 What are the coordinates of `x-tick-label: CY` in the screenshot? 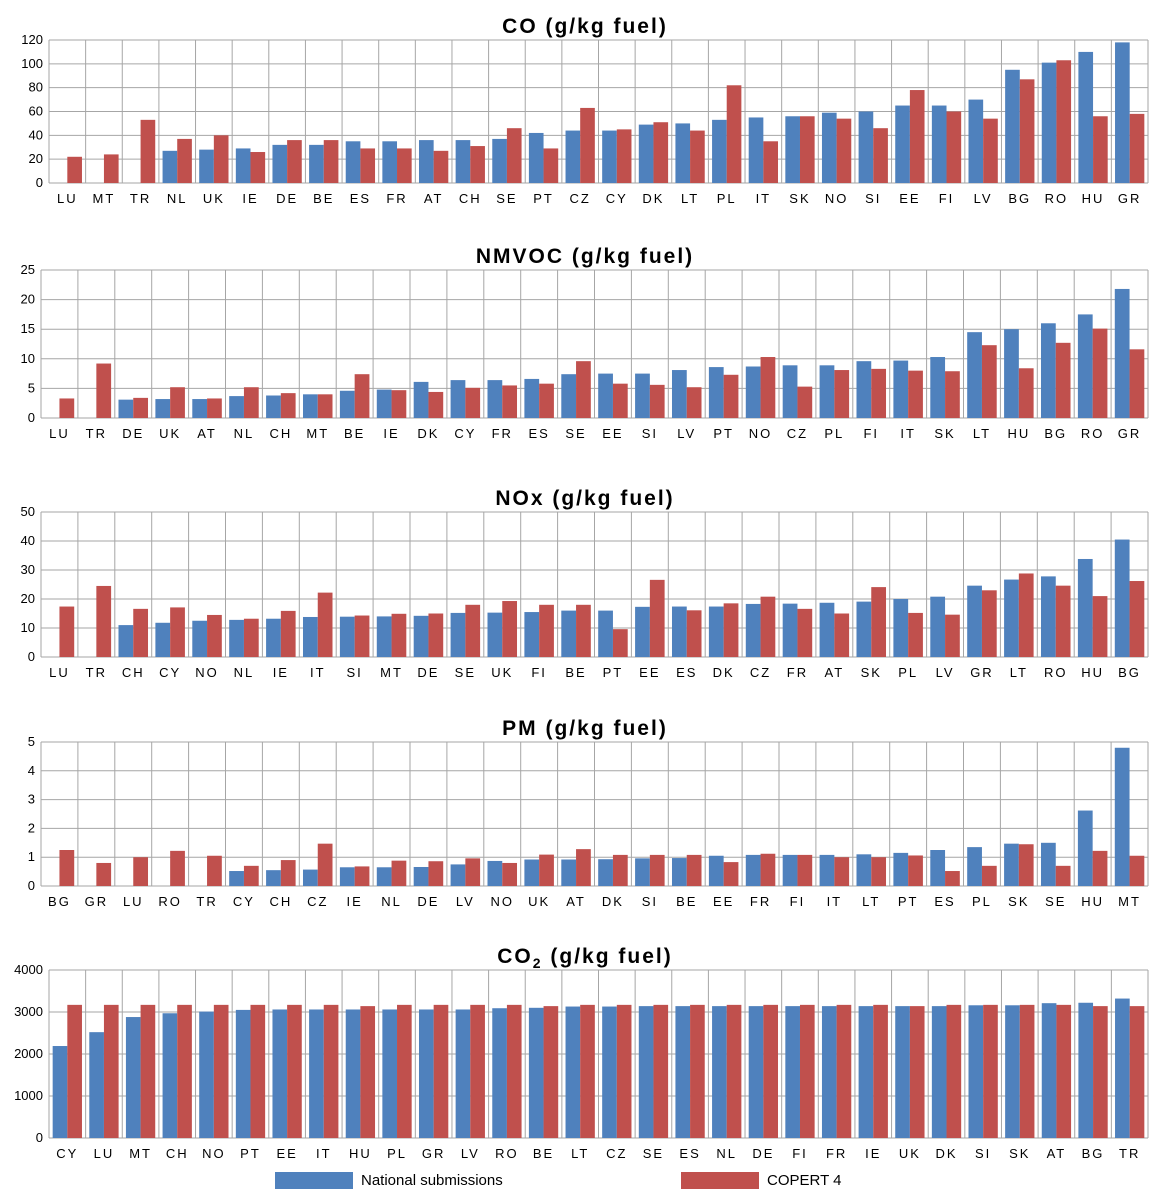 It's located at (465, 433).